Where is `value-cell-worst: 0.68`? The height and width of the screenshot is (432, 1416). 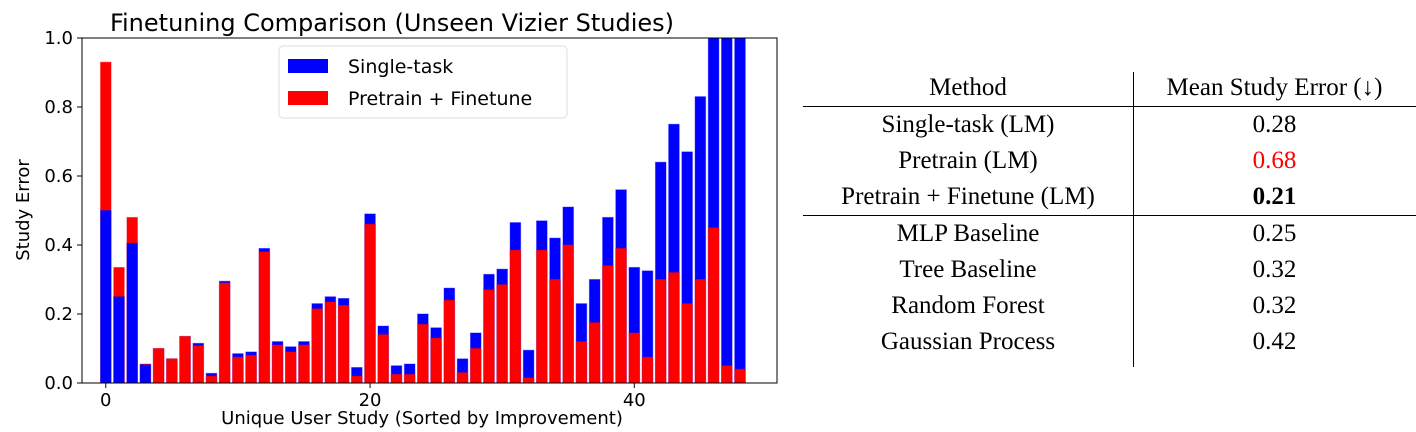 value-cell-worst: 0.68 is located at coordinates (1274, 160).